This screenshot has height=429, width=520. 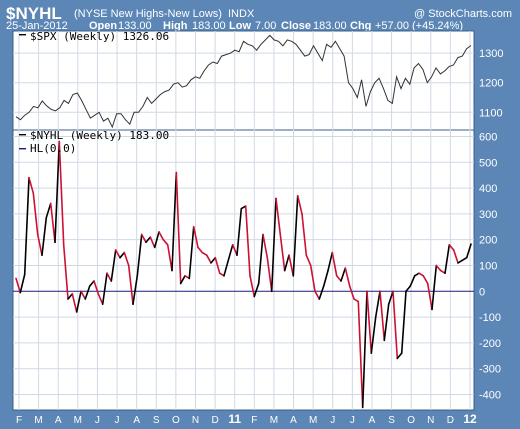 I want to click on open-label: Open, so click(x=103, y=26).